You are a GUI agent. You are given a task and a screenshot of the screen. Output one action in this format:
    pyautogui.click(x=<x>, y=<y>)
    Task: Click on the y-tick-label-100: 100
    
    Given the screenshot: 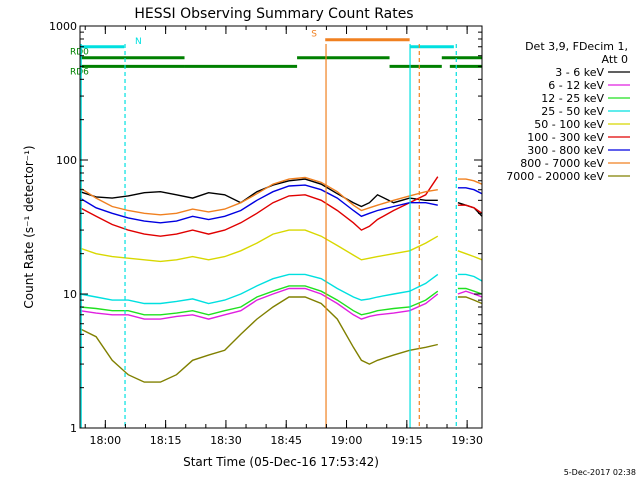 What is the action you would take?
    pyautogui.click(x=66, y=160)
    